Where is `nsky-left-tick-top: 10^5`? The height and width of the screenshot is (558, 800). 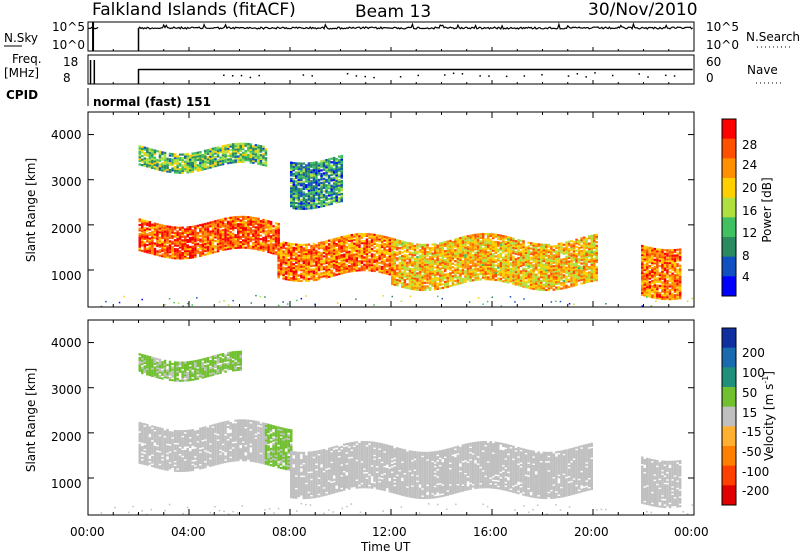 nsky-left-tick-top: 10^5 is located at coordinates (68, 27).